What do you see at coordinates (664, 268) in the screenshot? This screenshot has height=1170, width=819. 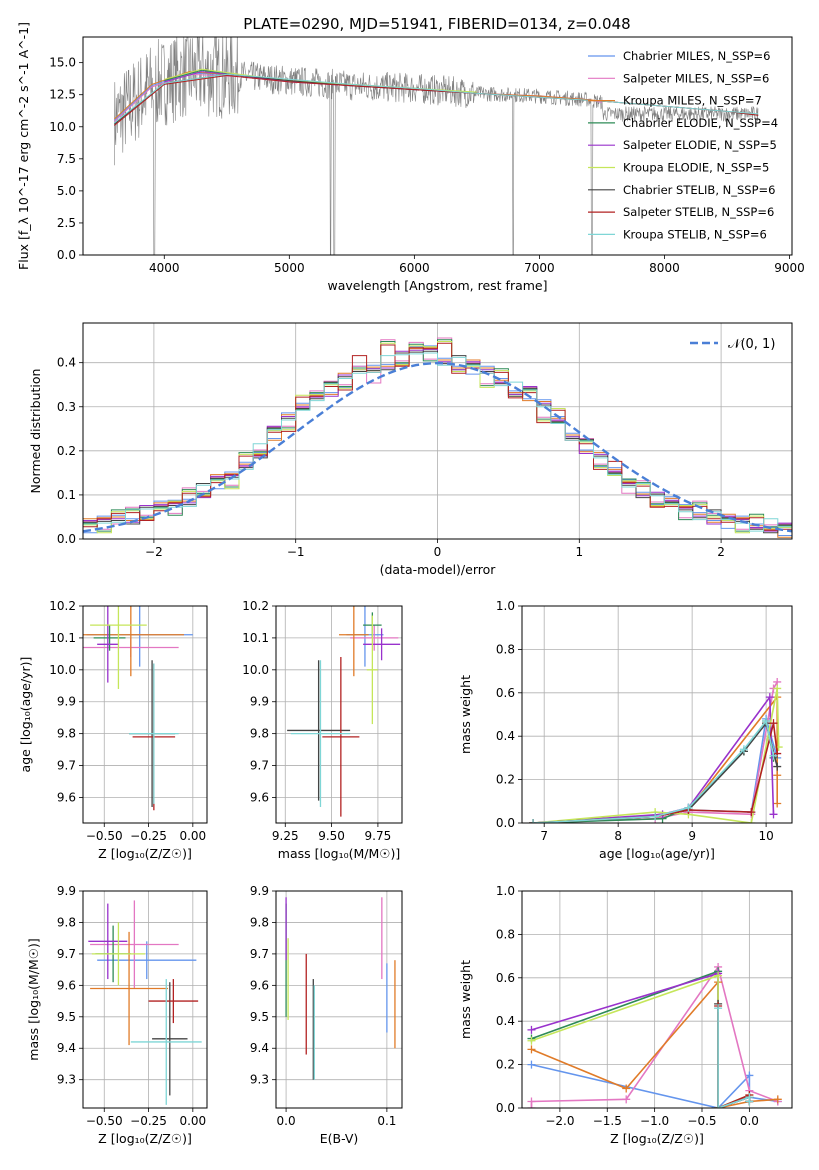 I see `x-tick-label: 8000` at bounding box center [664, 268].